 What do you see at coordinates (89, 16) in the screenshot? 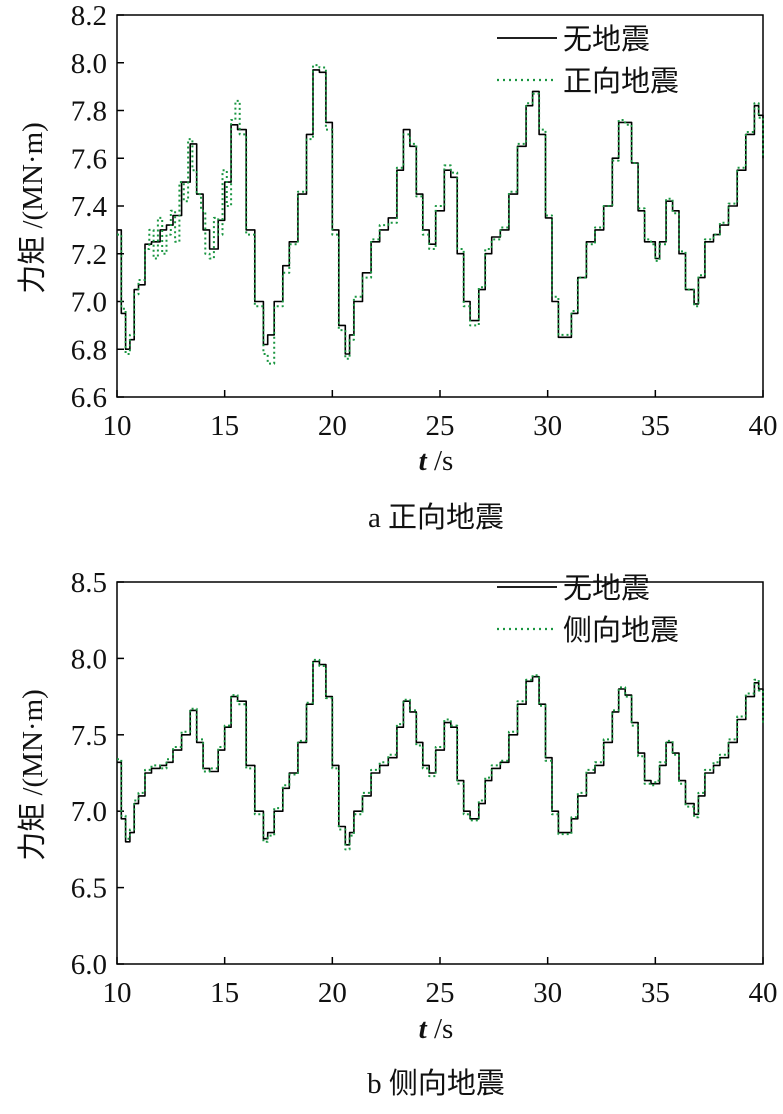
I see `y-tick-label: 8.2` at bounding box center [89, 16].